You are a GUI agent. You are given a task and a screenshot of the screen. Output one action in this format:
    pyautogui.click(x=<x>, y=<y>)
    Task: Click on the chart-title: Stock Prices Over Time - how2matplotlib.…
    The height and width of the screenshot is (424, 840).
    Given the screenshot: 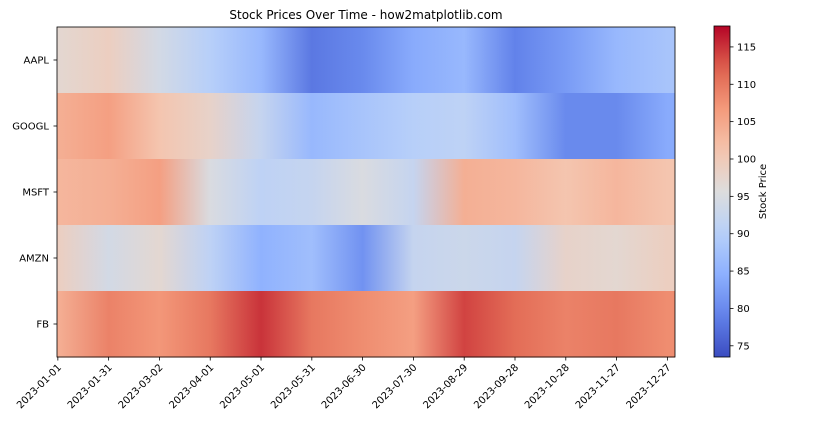 What is the action you would take?
    pyautogui.click(x=366, y=15)
    